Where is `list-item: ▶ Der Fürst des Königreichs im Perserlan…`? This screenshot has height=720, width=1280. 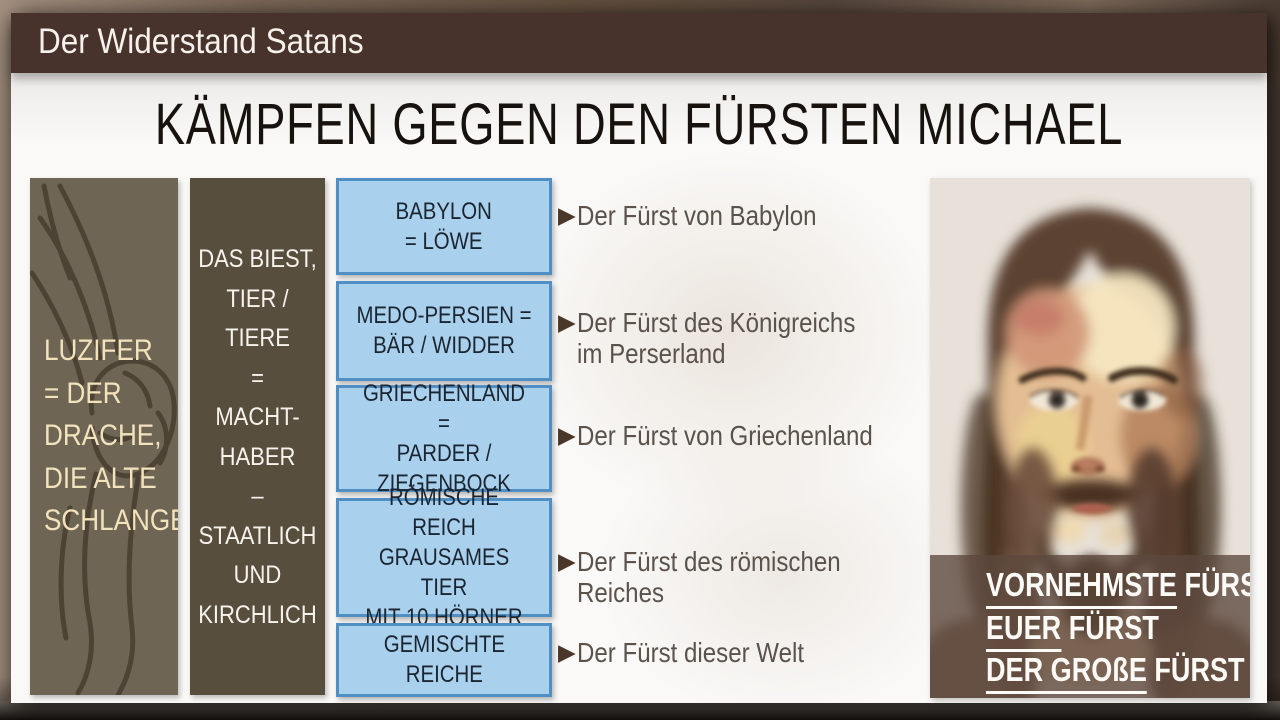 list-item: ▶ Der Fürst des Königreichs im Perserlan… is located at coordinates (729, 338).